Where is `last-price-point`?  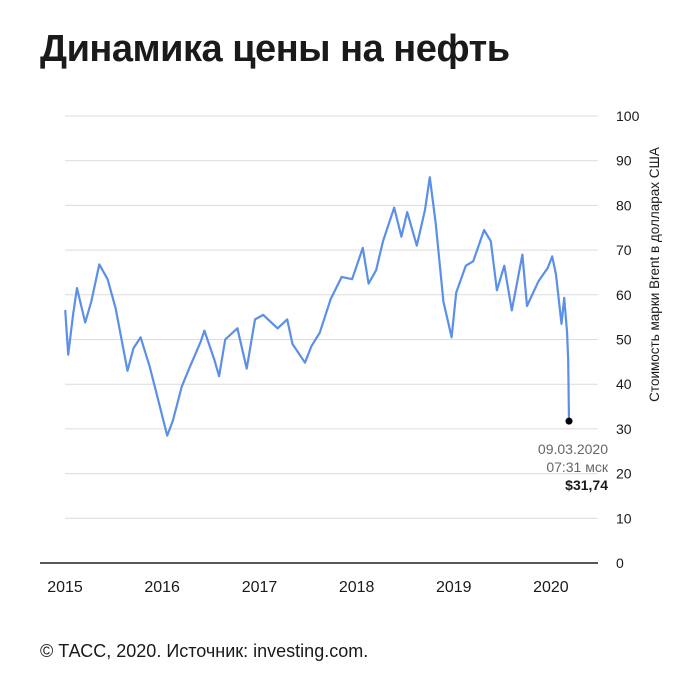 last-price-point is located at coordinates (569, 421).